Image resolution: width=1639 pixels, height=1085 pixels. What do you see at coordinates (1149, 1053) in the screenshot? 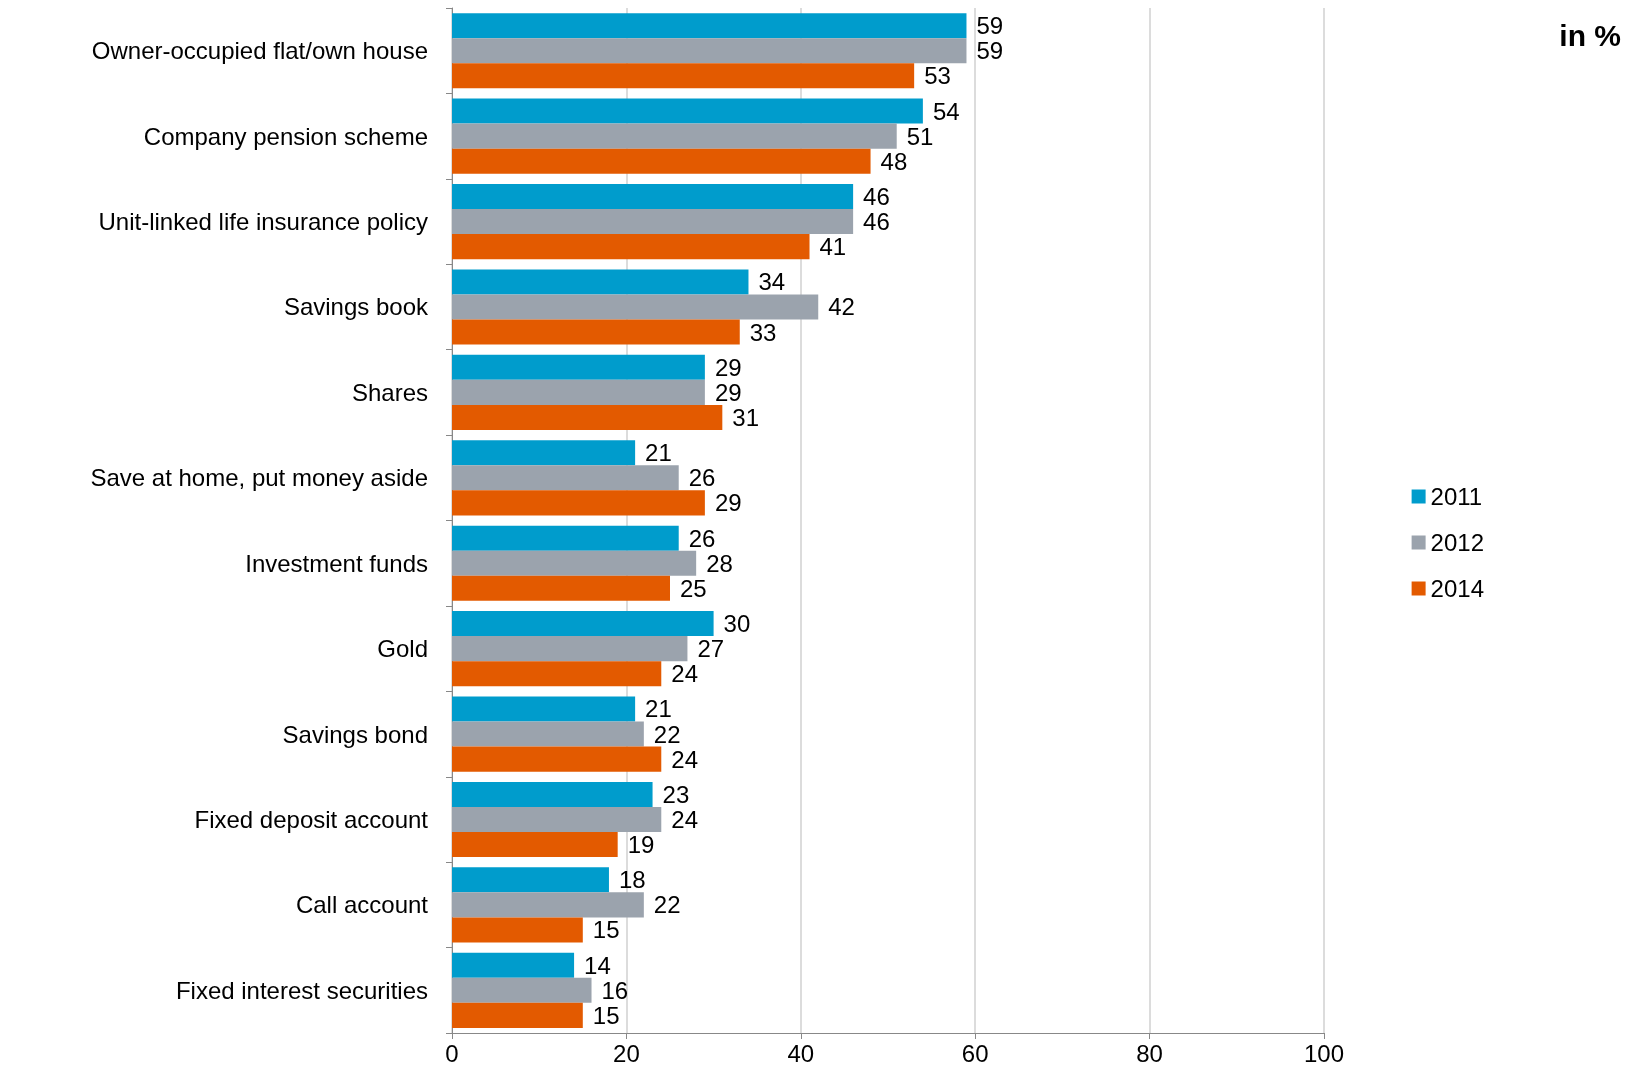
I see `x-tick-label: 80` at bounding box center [1149, 1053].